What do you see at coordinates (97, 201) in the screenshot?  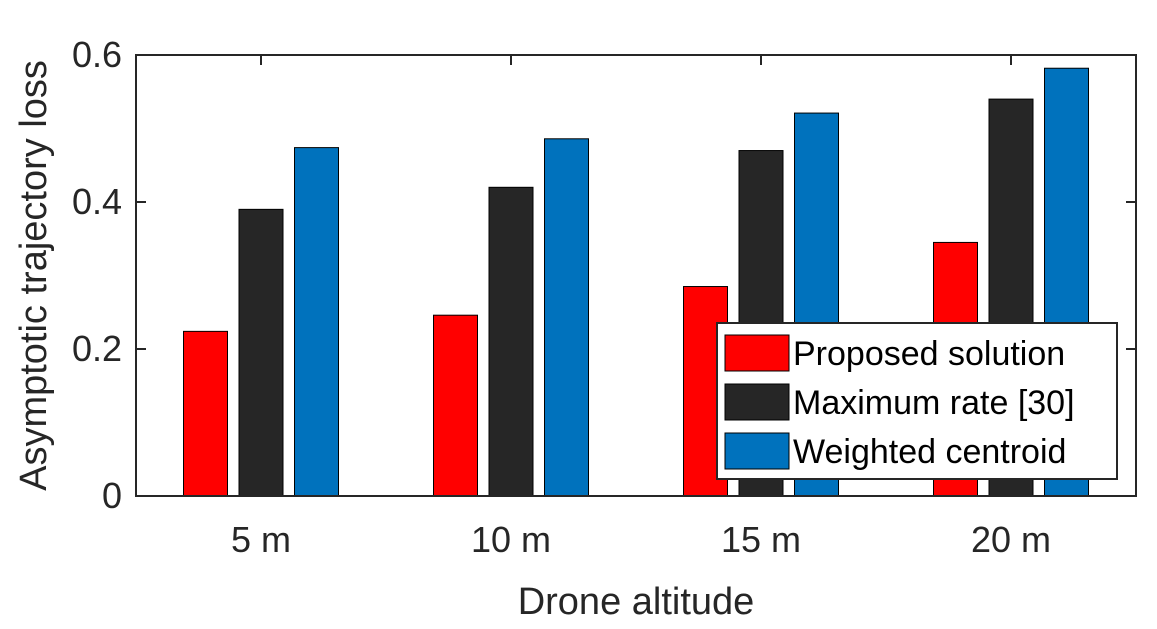 I see `y-tick-label: 0.4` at bounding box center [97, 201].